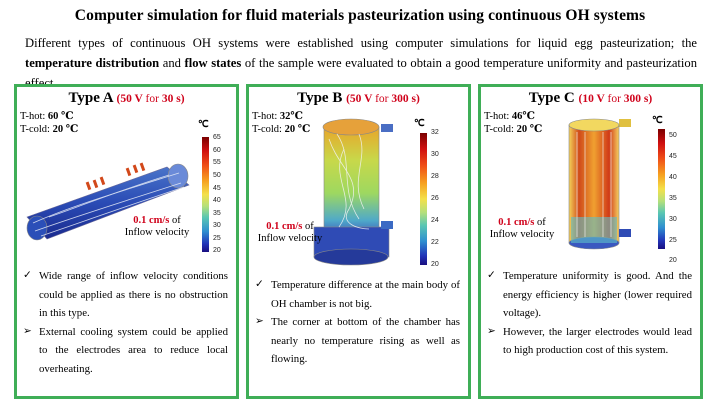  Describe the element at coordinates (217, 250) in the screenshot. I see `type-a-tick: 20` at that location.